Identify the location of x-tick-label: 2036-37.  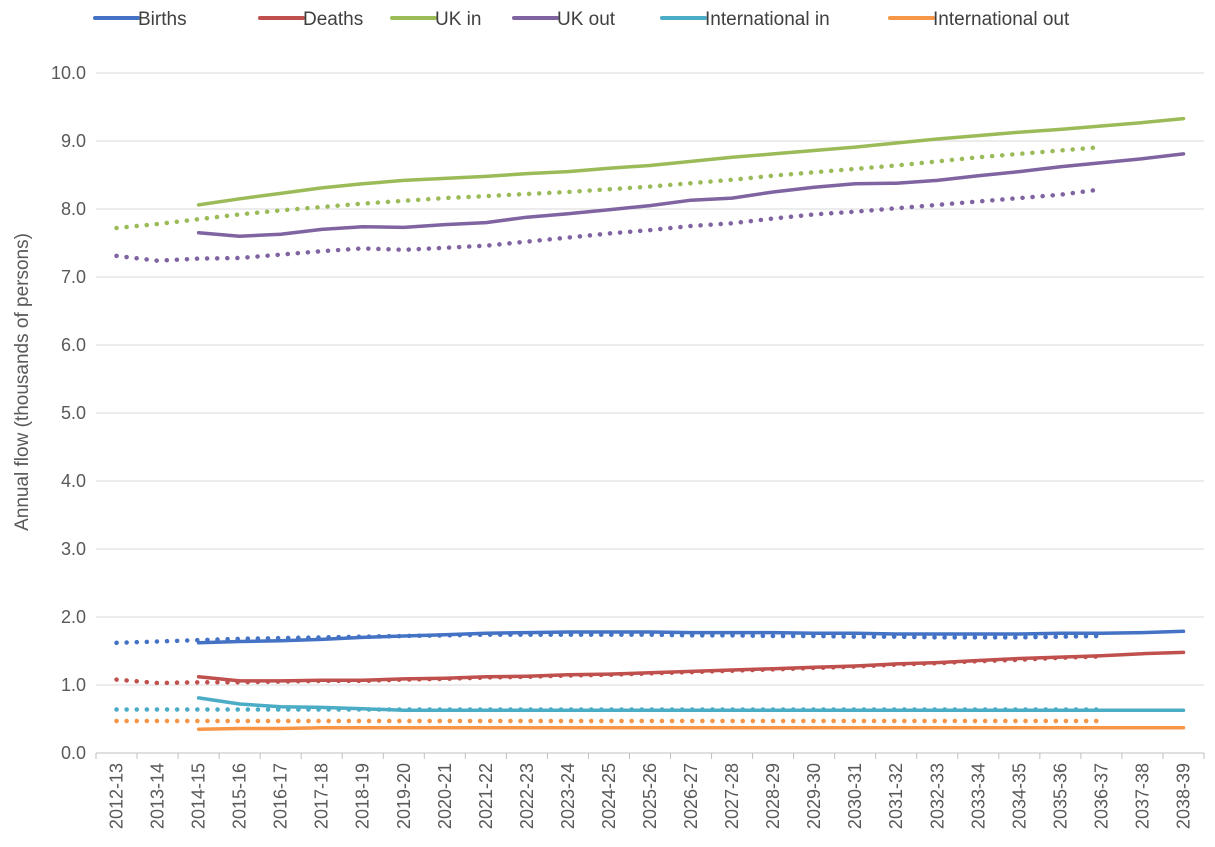
(1101, 796).